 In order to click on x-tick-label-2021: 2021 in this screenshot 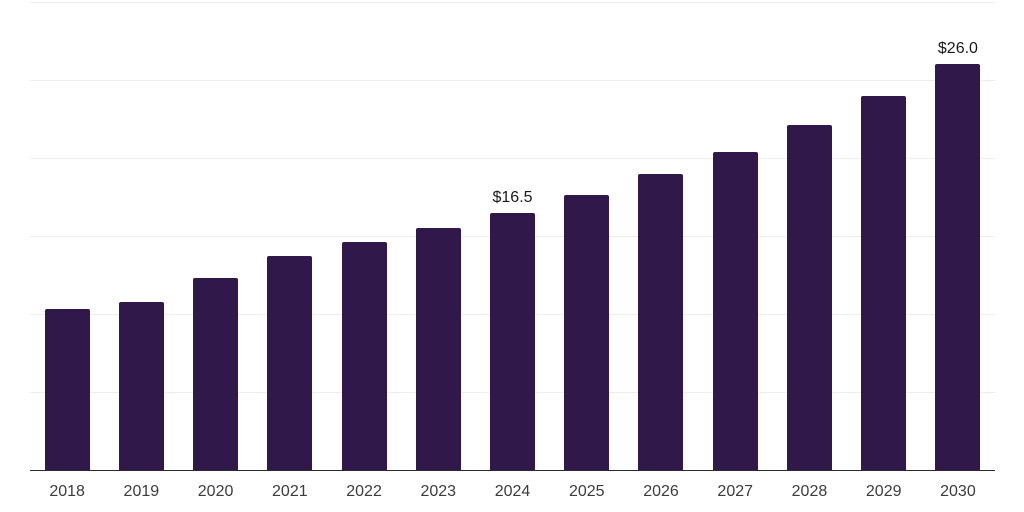, I will do `click(290, 491)`.